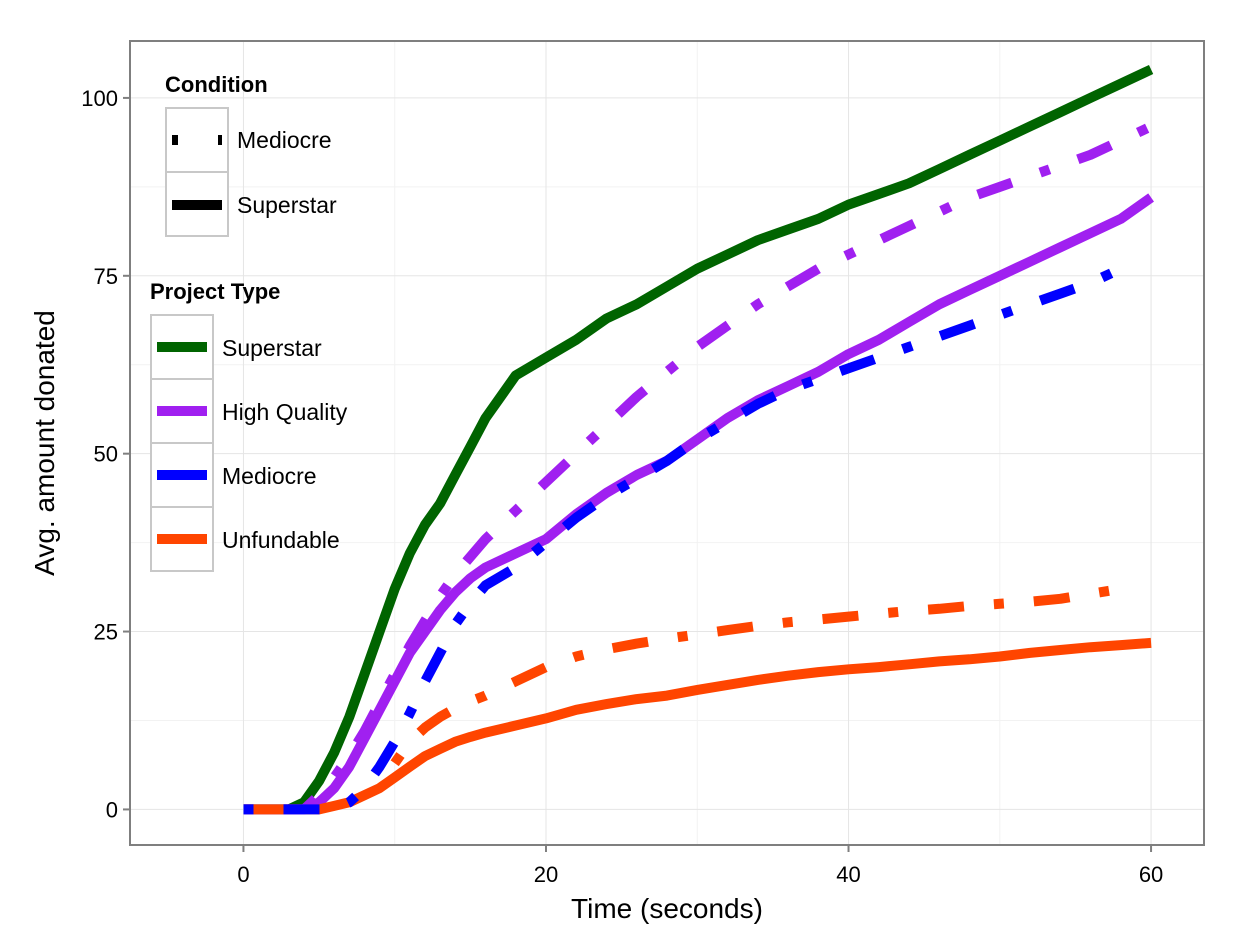  I want to click on y-tick-label: 100, so click(99, 98).